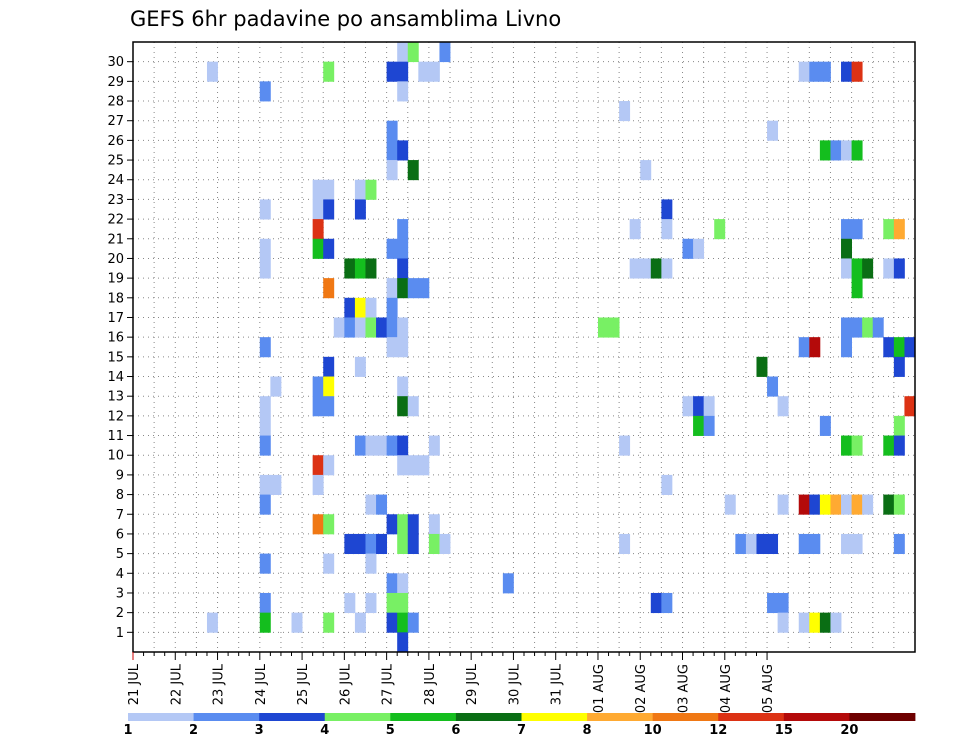 The width and height of the screenshot is (960, 742). I want to click on y-tick-label: 11, so click(115, 436).